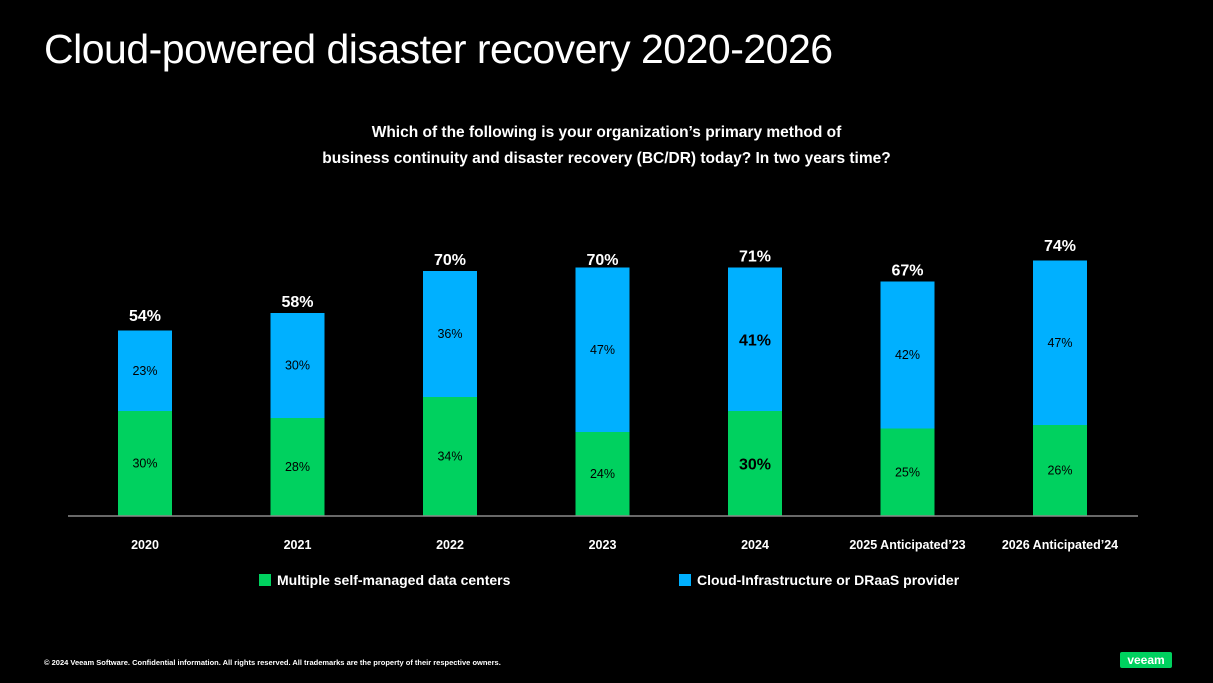 The image size is (1213, 683). What do you see at coordinates (145, 316) in the screenshot?
I see `total-label: 54%` at bounding box center [145, 316].